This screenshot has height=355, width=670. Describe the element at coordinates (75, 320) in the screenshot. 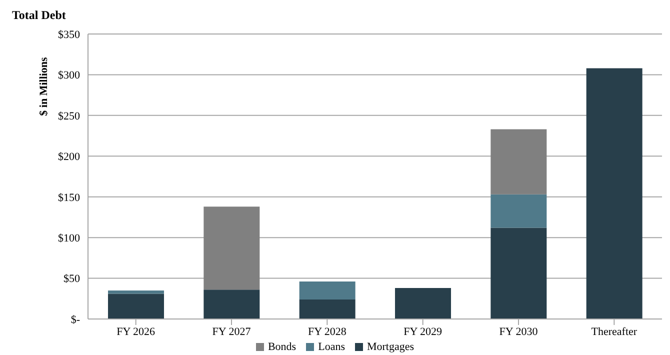

I see `y-tick-label: $-` at that location.